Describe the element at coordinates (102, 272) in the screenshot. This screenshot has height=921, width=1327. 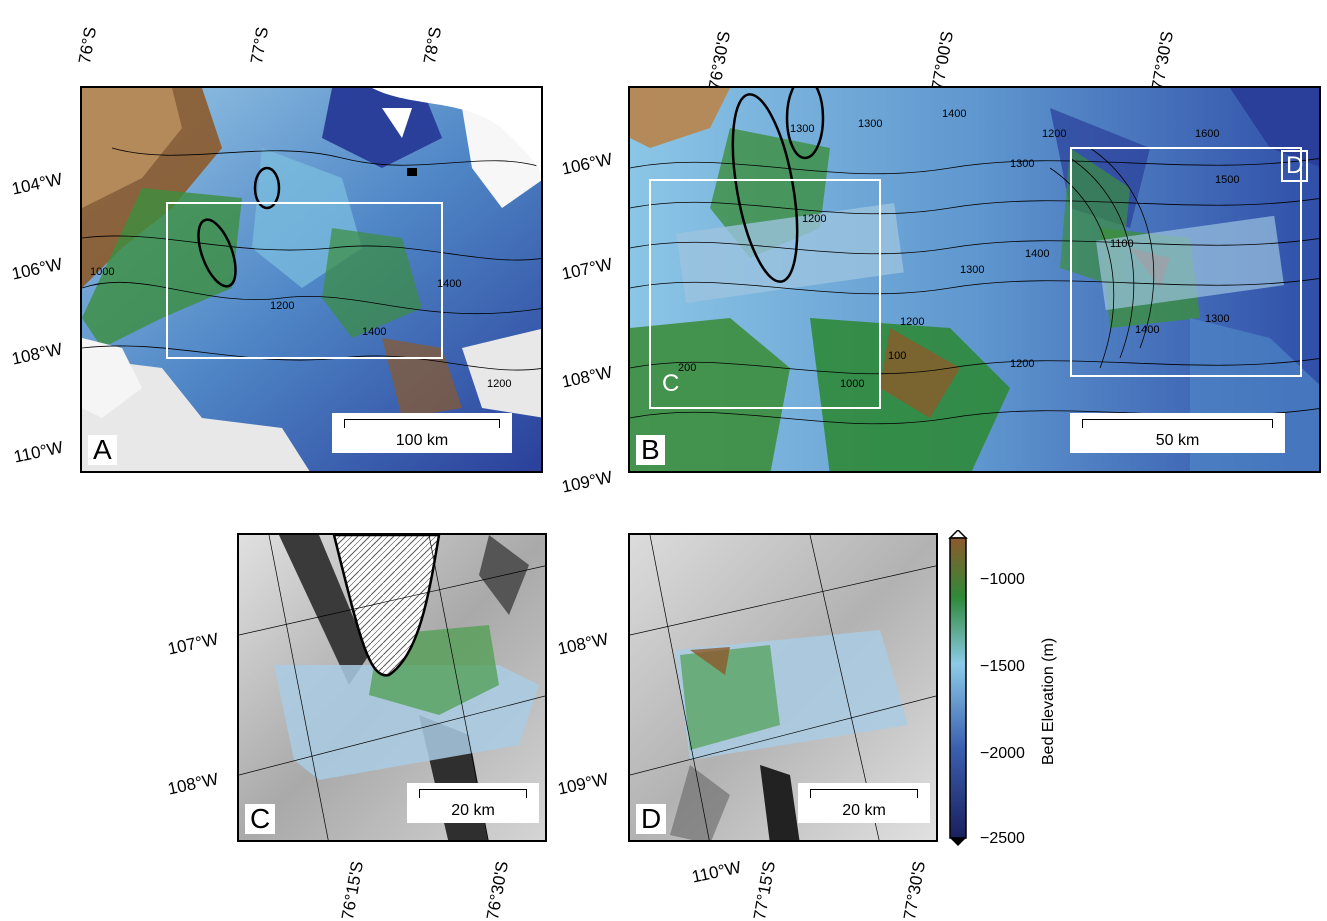
I see `panel-a-contour-label: 1000` at that location.